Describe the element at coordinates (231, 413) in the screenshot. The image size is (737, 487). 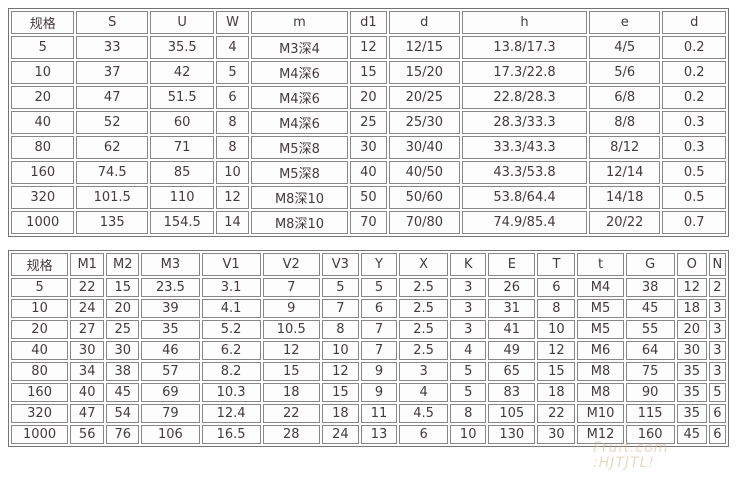
I see `table-cell: 12.4` at that location.